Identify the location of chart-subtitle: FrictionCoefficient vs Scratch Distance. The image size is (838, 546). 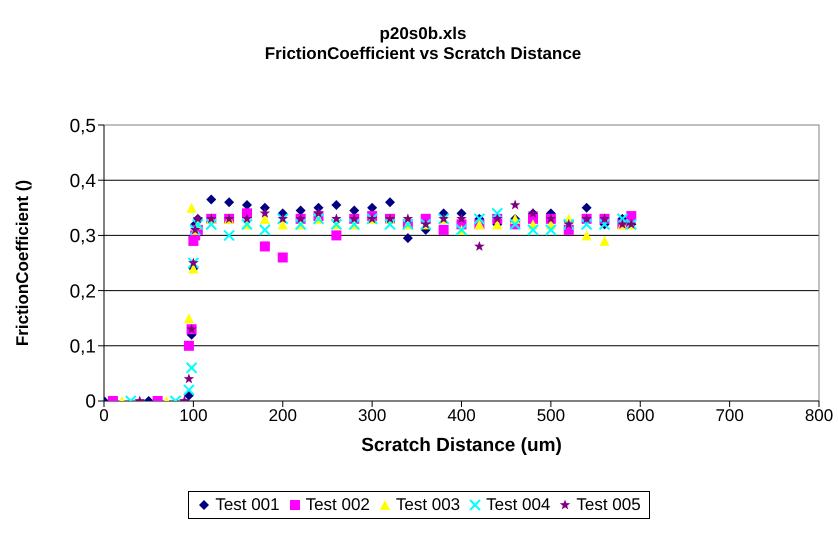
(423, 54).